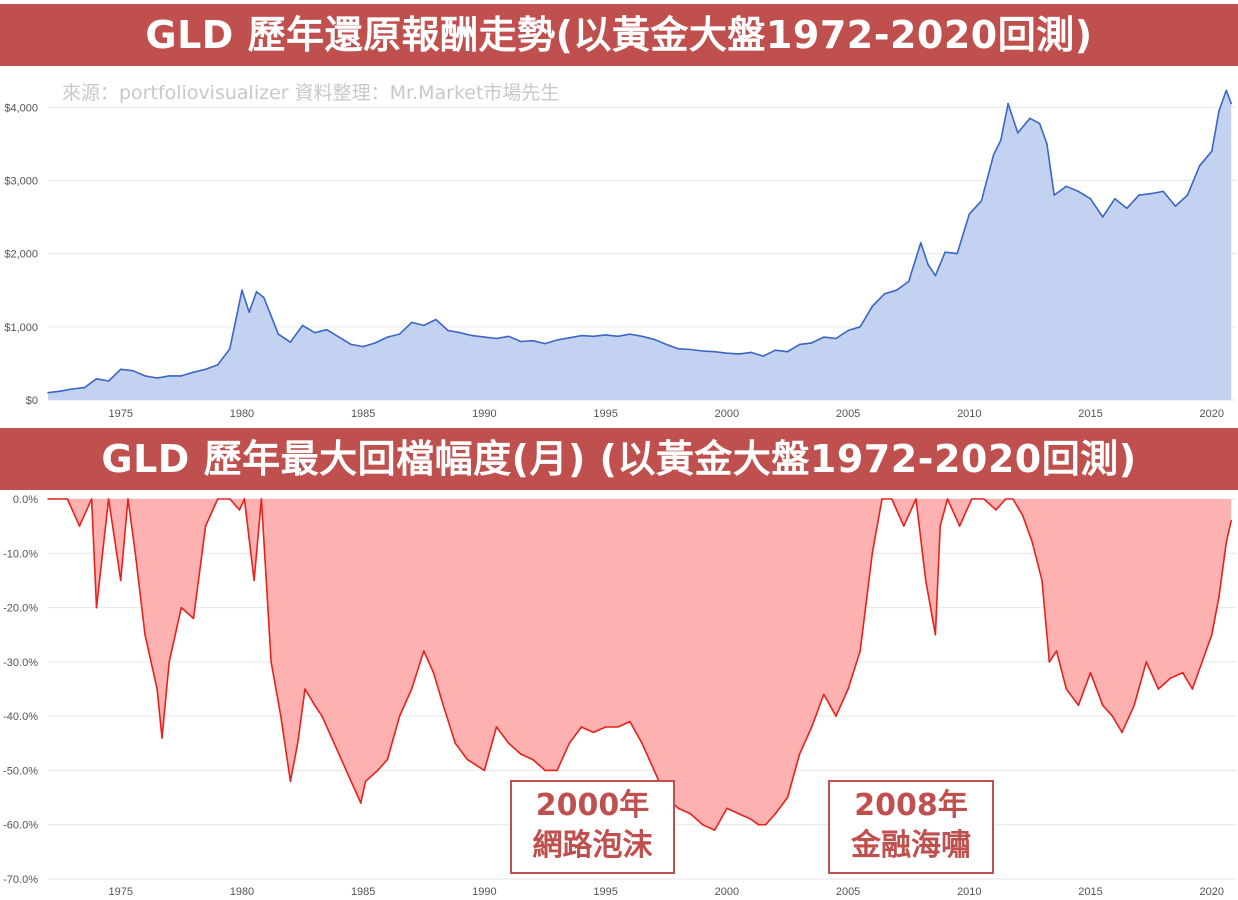  What do you see at coordinates (20, 554) in the screenshot?
I see `y-tick-label: -10.0%` at bounding box center [20, 554].